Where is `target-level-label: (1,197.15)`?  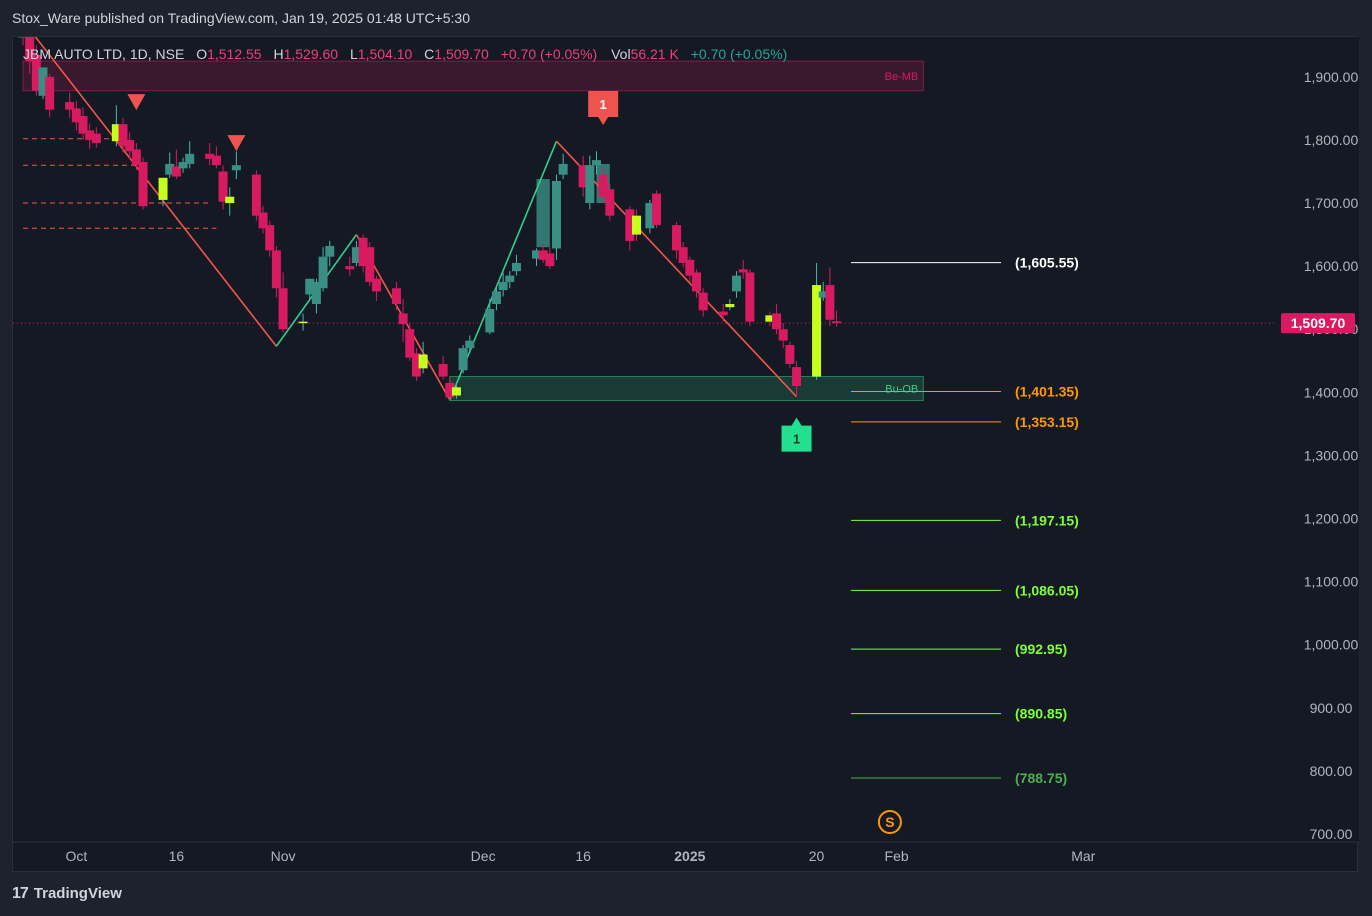 target-level-label: (1,197.15) is located at coordinates (1047, 520).